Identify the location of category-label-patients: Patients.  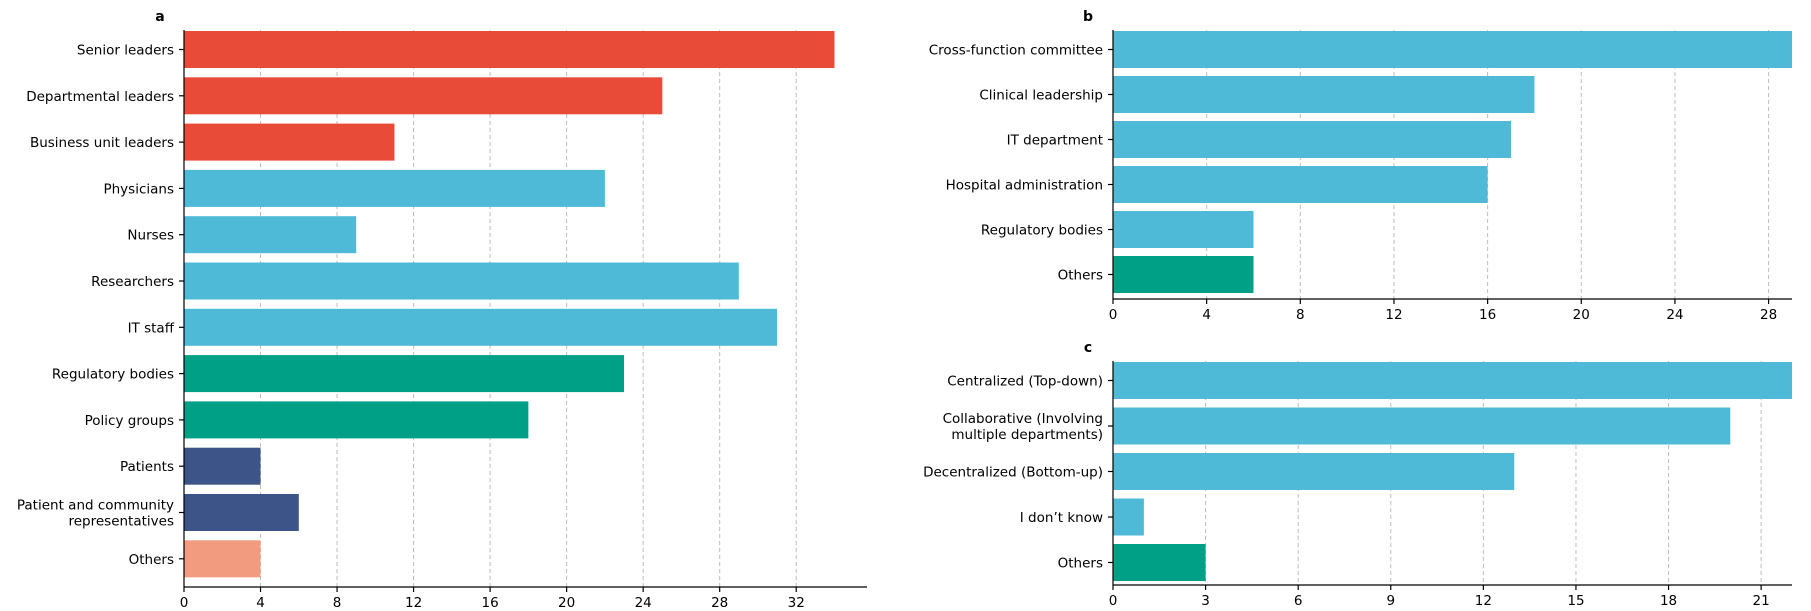
(147, 467).